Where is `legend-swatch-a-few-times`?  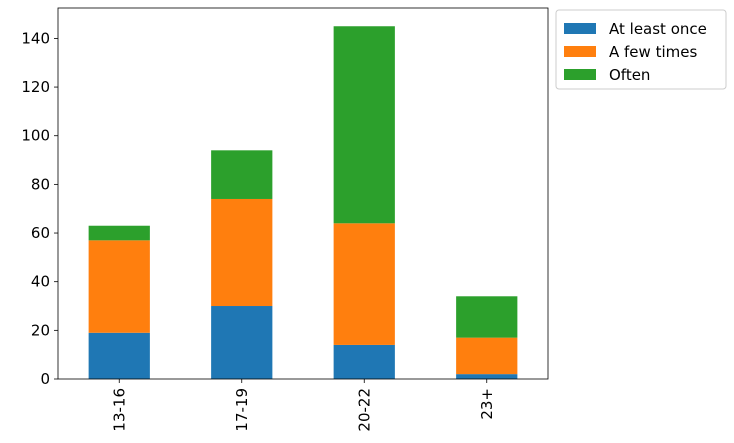
legend-swatch-a-few-times is located at coordinates (580, 51).